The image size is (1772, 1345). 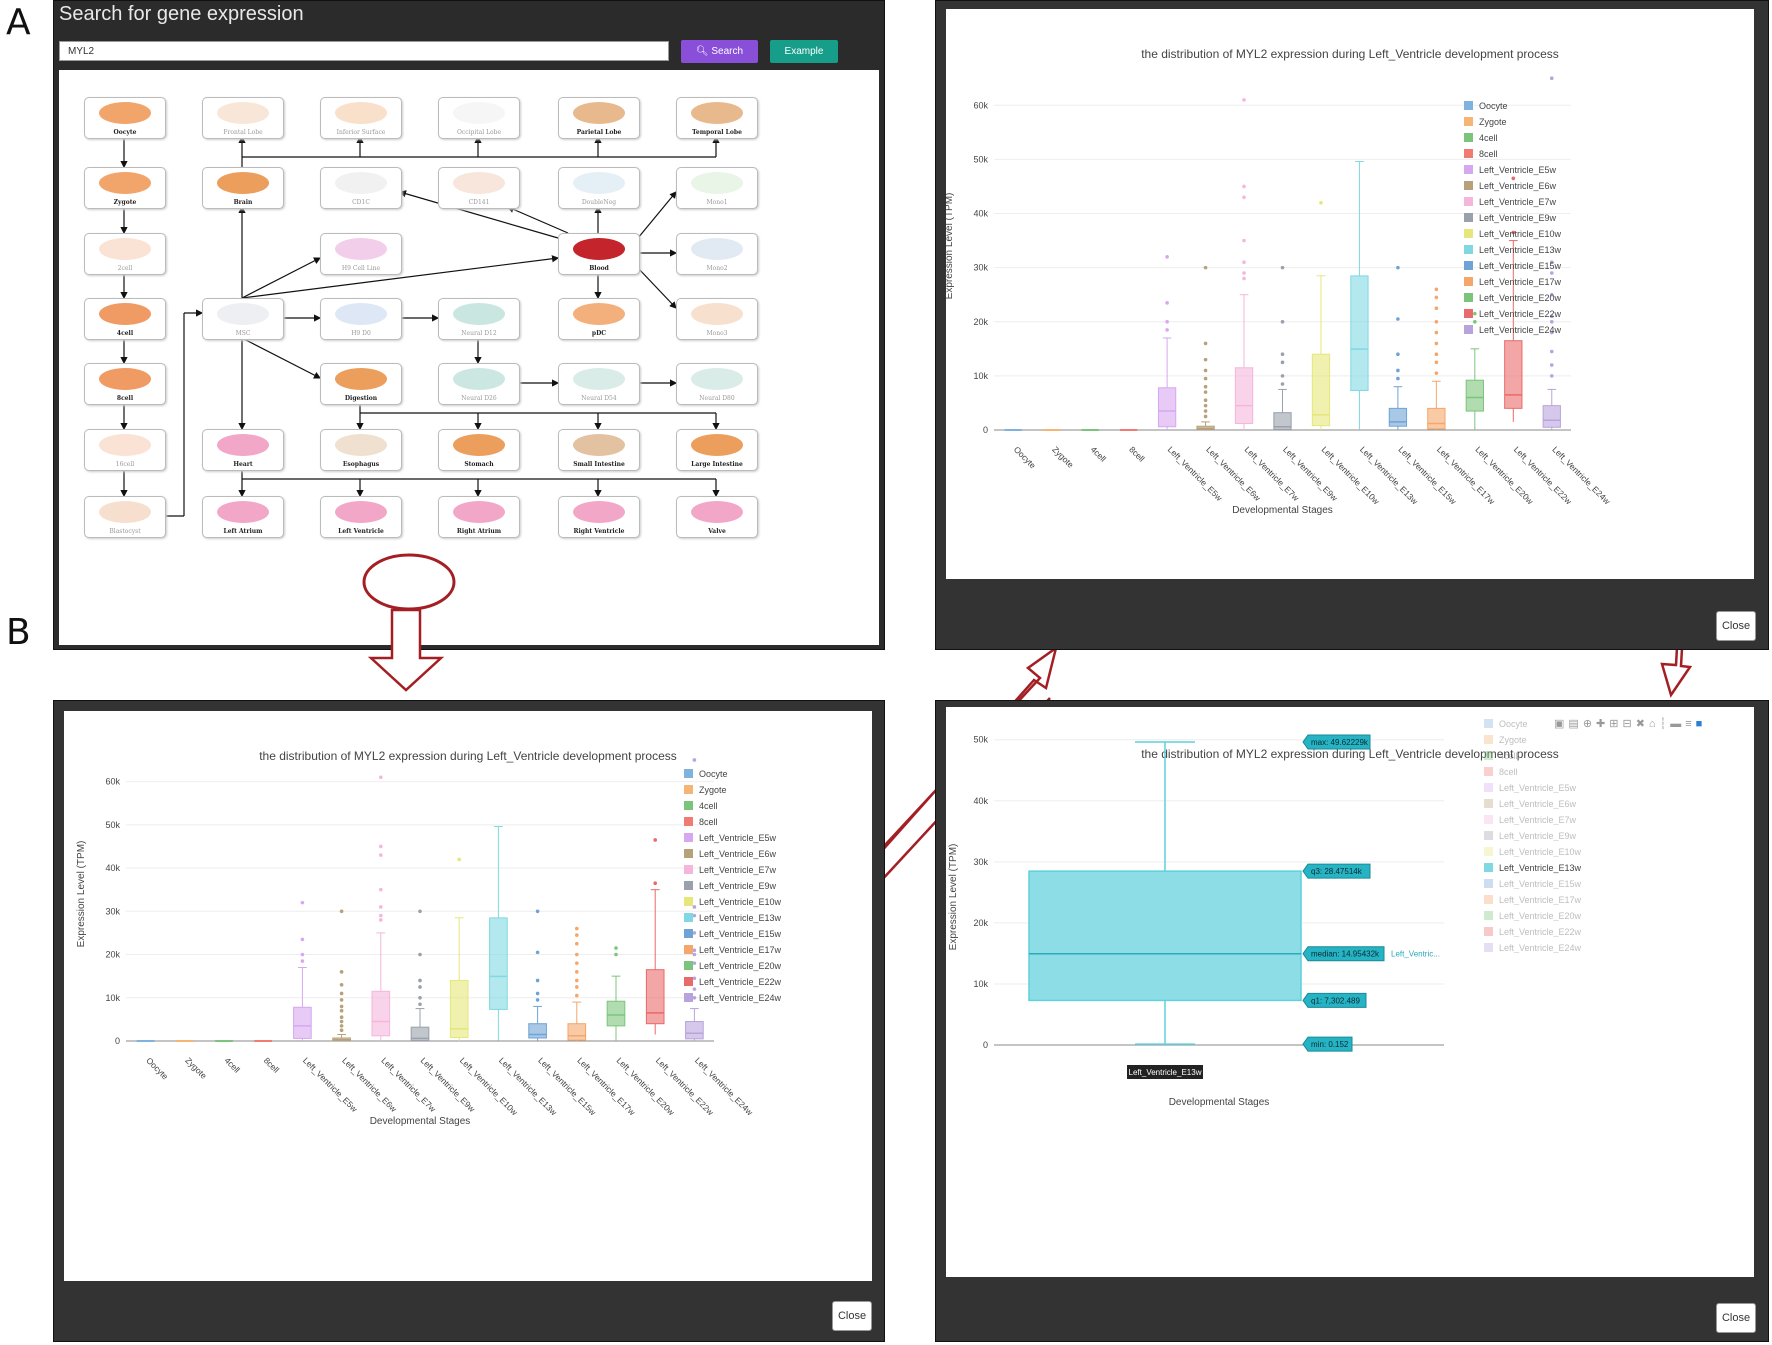 I want to click on hover-closest-icon: ▬, so click(x=1678, y=724).